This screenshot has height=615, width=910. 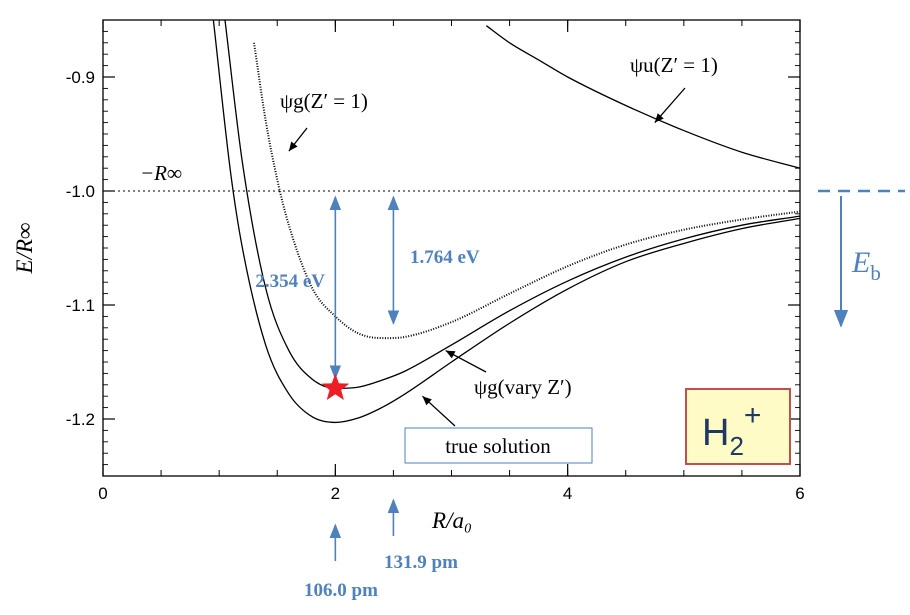 I want to click on true-solution-legend-box: true solution, so click(x=498, y=445).